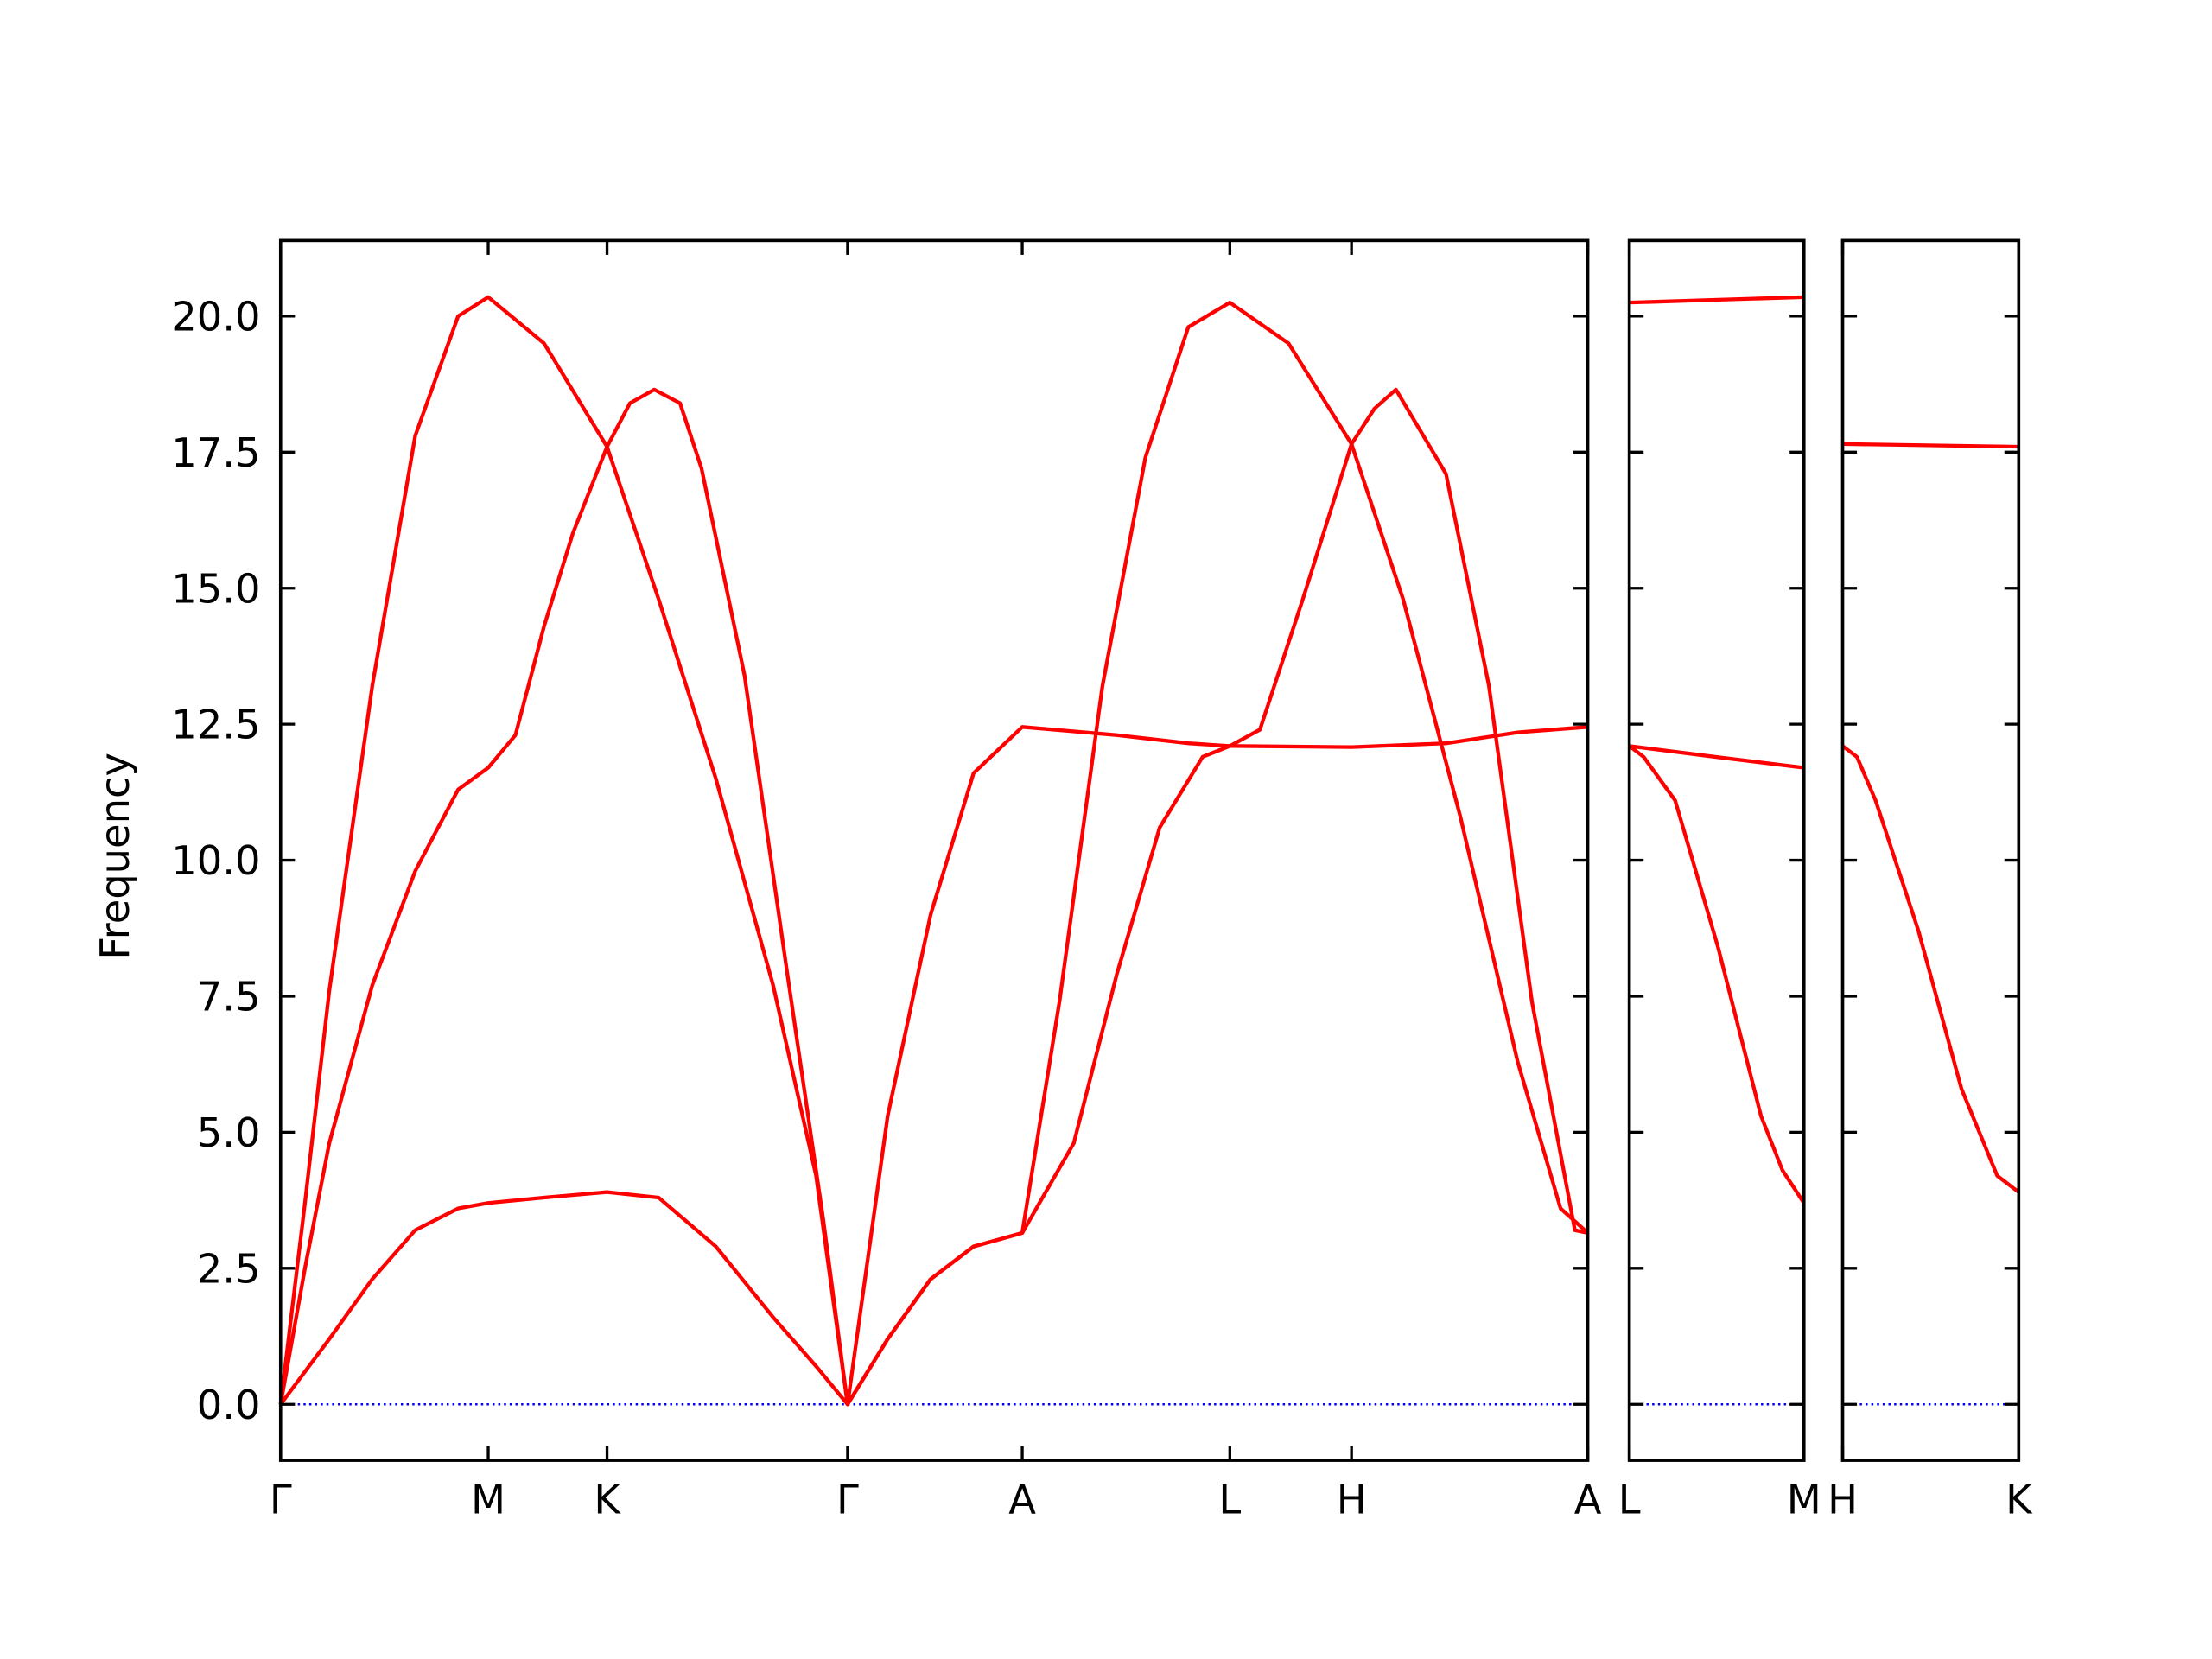  Describe the element at coordinates (215, 860) in the screenshot. I see `y-tick-label: 10.0` at that location.